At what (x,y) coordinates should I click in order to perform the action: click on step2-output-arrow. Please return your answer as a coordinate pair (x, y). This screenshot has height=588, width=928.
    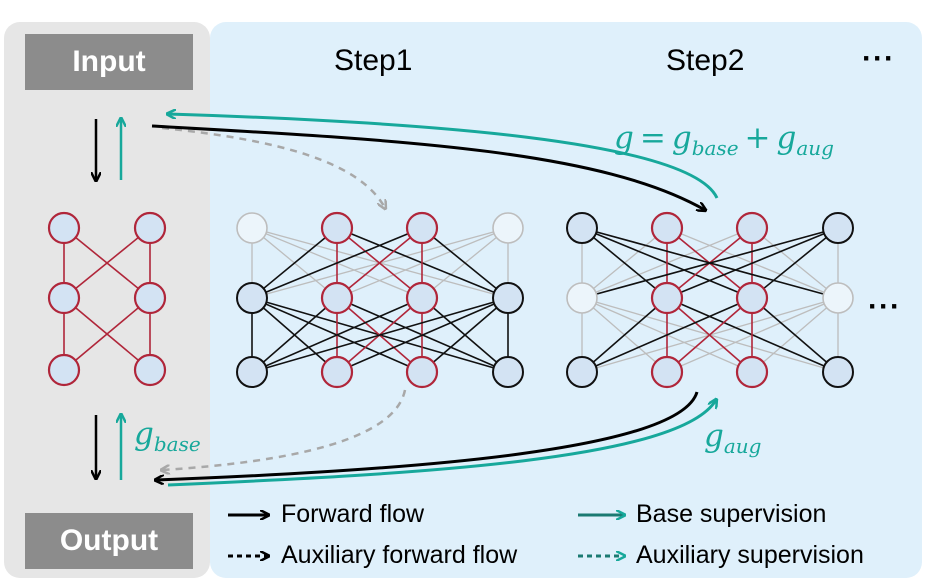
    Looking at the image, I should click on (427, 435).